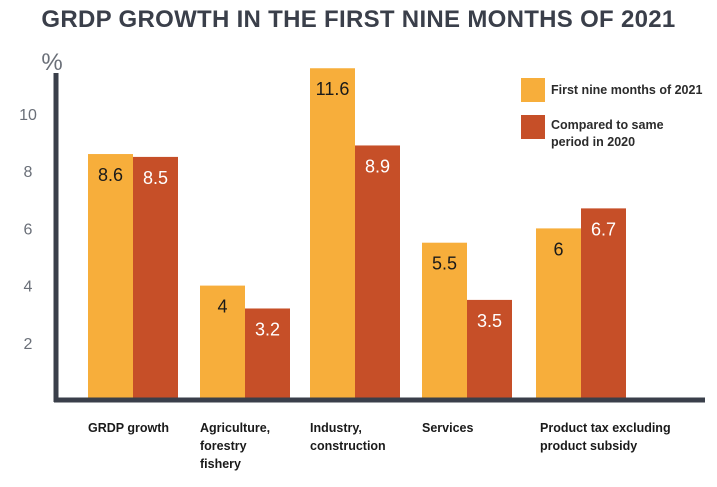 The width and height of the screenshot is (717, 487). Describe the element at coordinates (627, 90) in the screenshot. I see `legend-label-2021: First nine months of 2021` at that location.